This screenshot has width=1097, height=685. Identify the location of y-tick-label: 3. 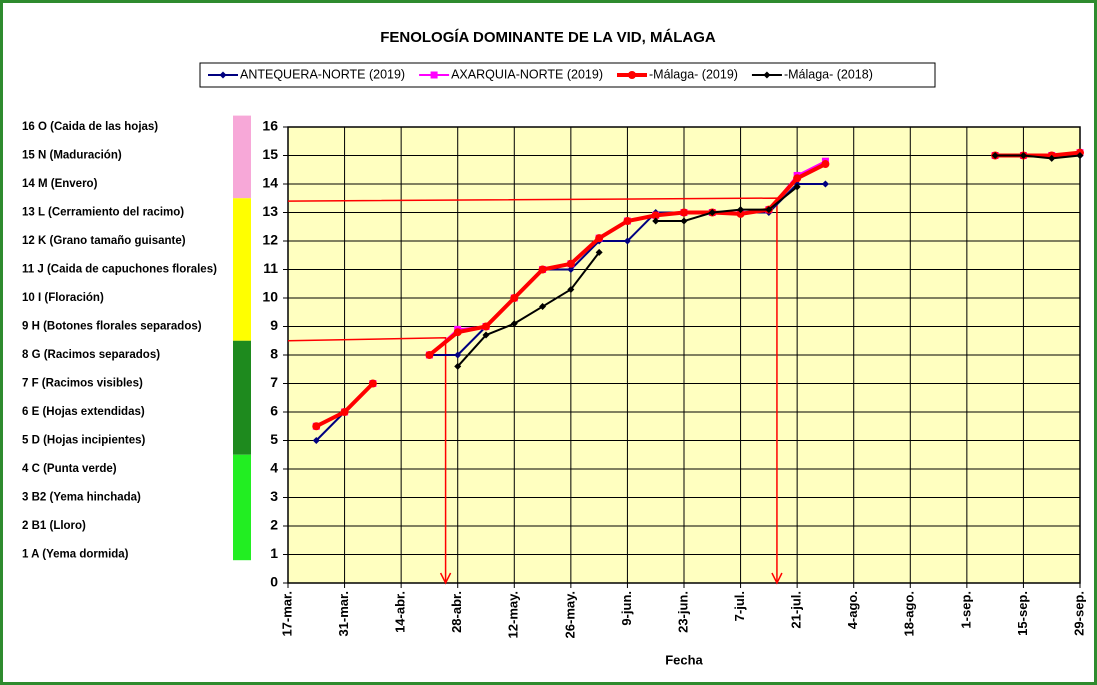
(274, 496).